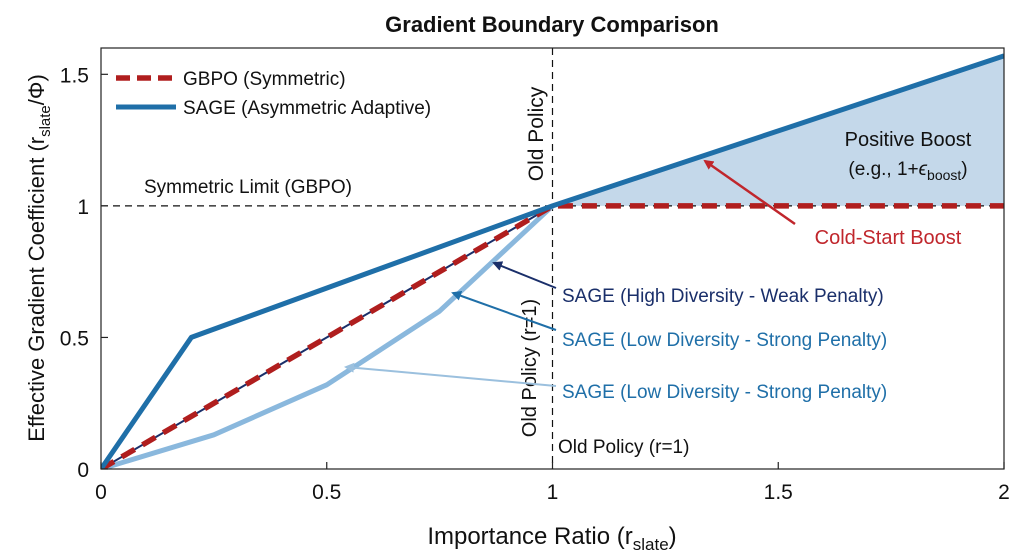 Image resolution: width=1024 pixels, height=559 pixels. Describe the element at coordinates (749, 192) in the screenshot. I see `cold-start-arrow` at that location.